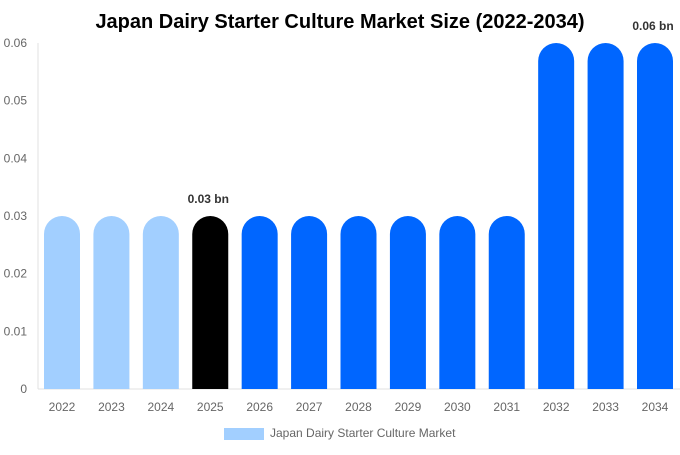 The image size is (680, 455). I want to click on y-tick-label: 0.02, so click(16, 274).